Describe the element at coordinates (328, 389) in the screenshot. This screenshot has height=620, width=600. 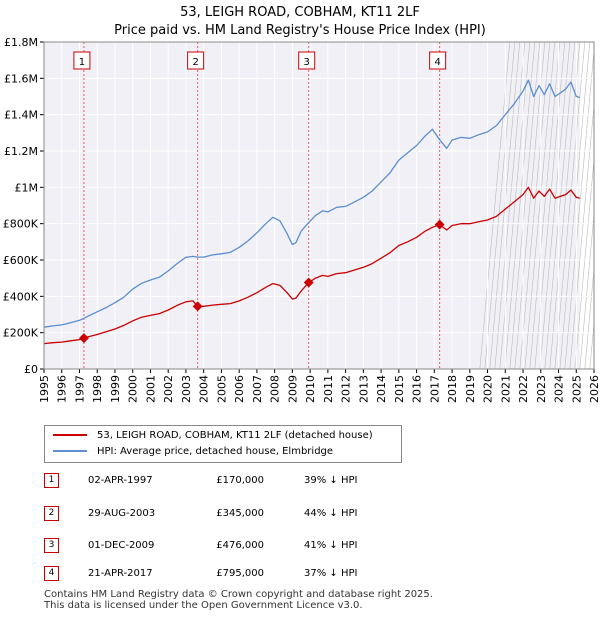
I see `x-tick-label: 2011` at that location.